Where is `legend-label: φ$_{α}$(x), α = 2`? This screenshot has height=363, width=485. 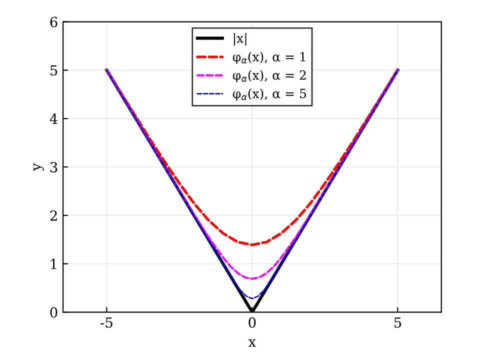 legend-label: φ$_{α}$(x), α = 2 is located at coordinates (269, 76).